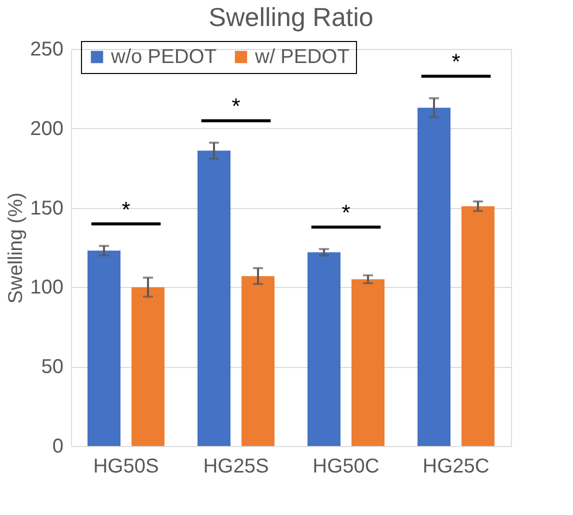  What do you see at coordinates (58, 447) in the screenshot?
I see `y-tick-label: 0` at bounding box center [58, 447].